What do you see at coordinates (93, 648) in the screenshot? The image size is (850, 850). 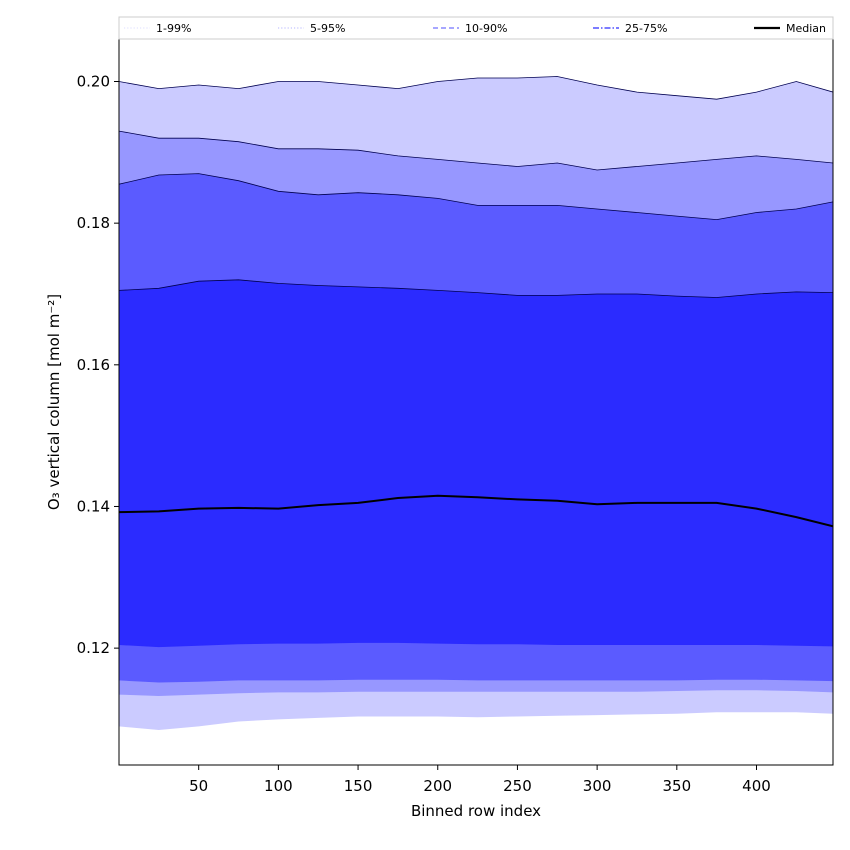 I see `y-tick-label: 0.12` at bounding box center [93, 648].